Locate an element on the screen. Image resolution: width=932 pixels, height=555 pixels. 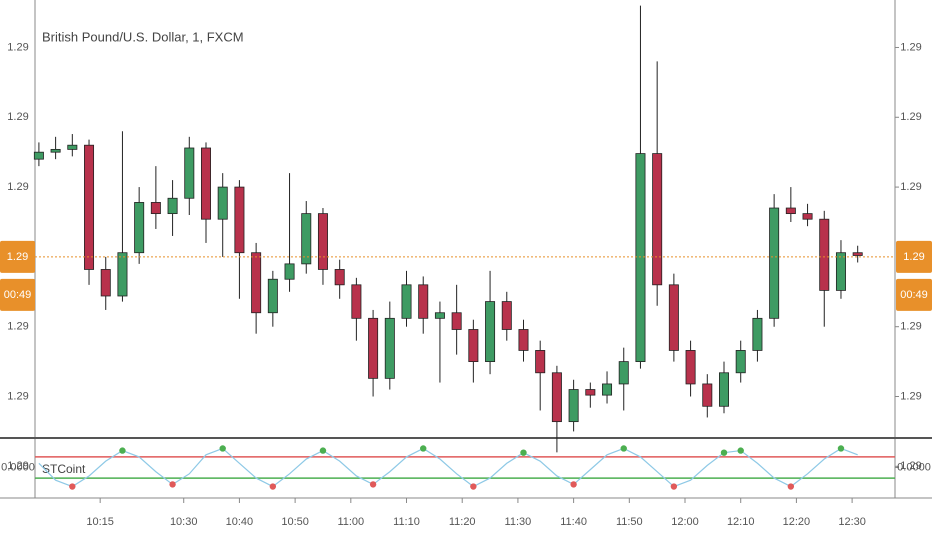
price-label-box is located at coordinates (17, 256).